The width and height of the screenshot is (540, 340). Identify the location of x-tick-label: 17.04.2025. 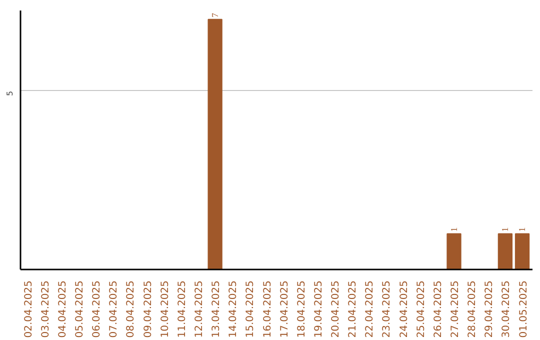
(284, 309).